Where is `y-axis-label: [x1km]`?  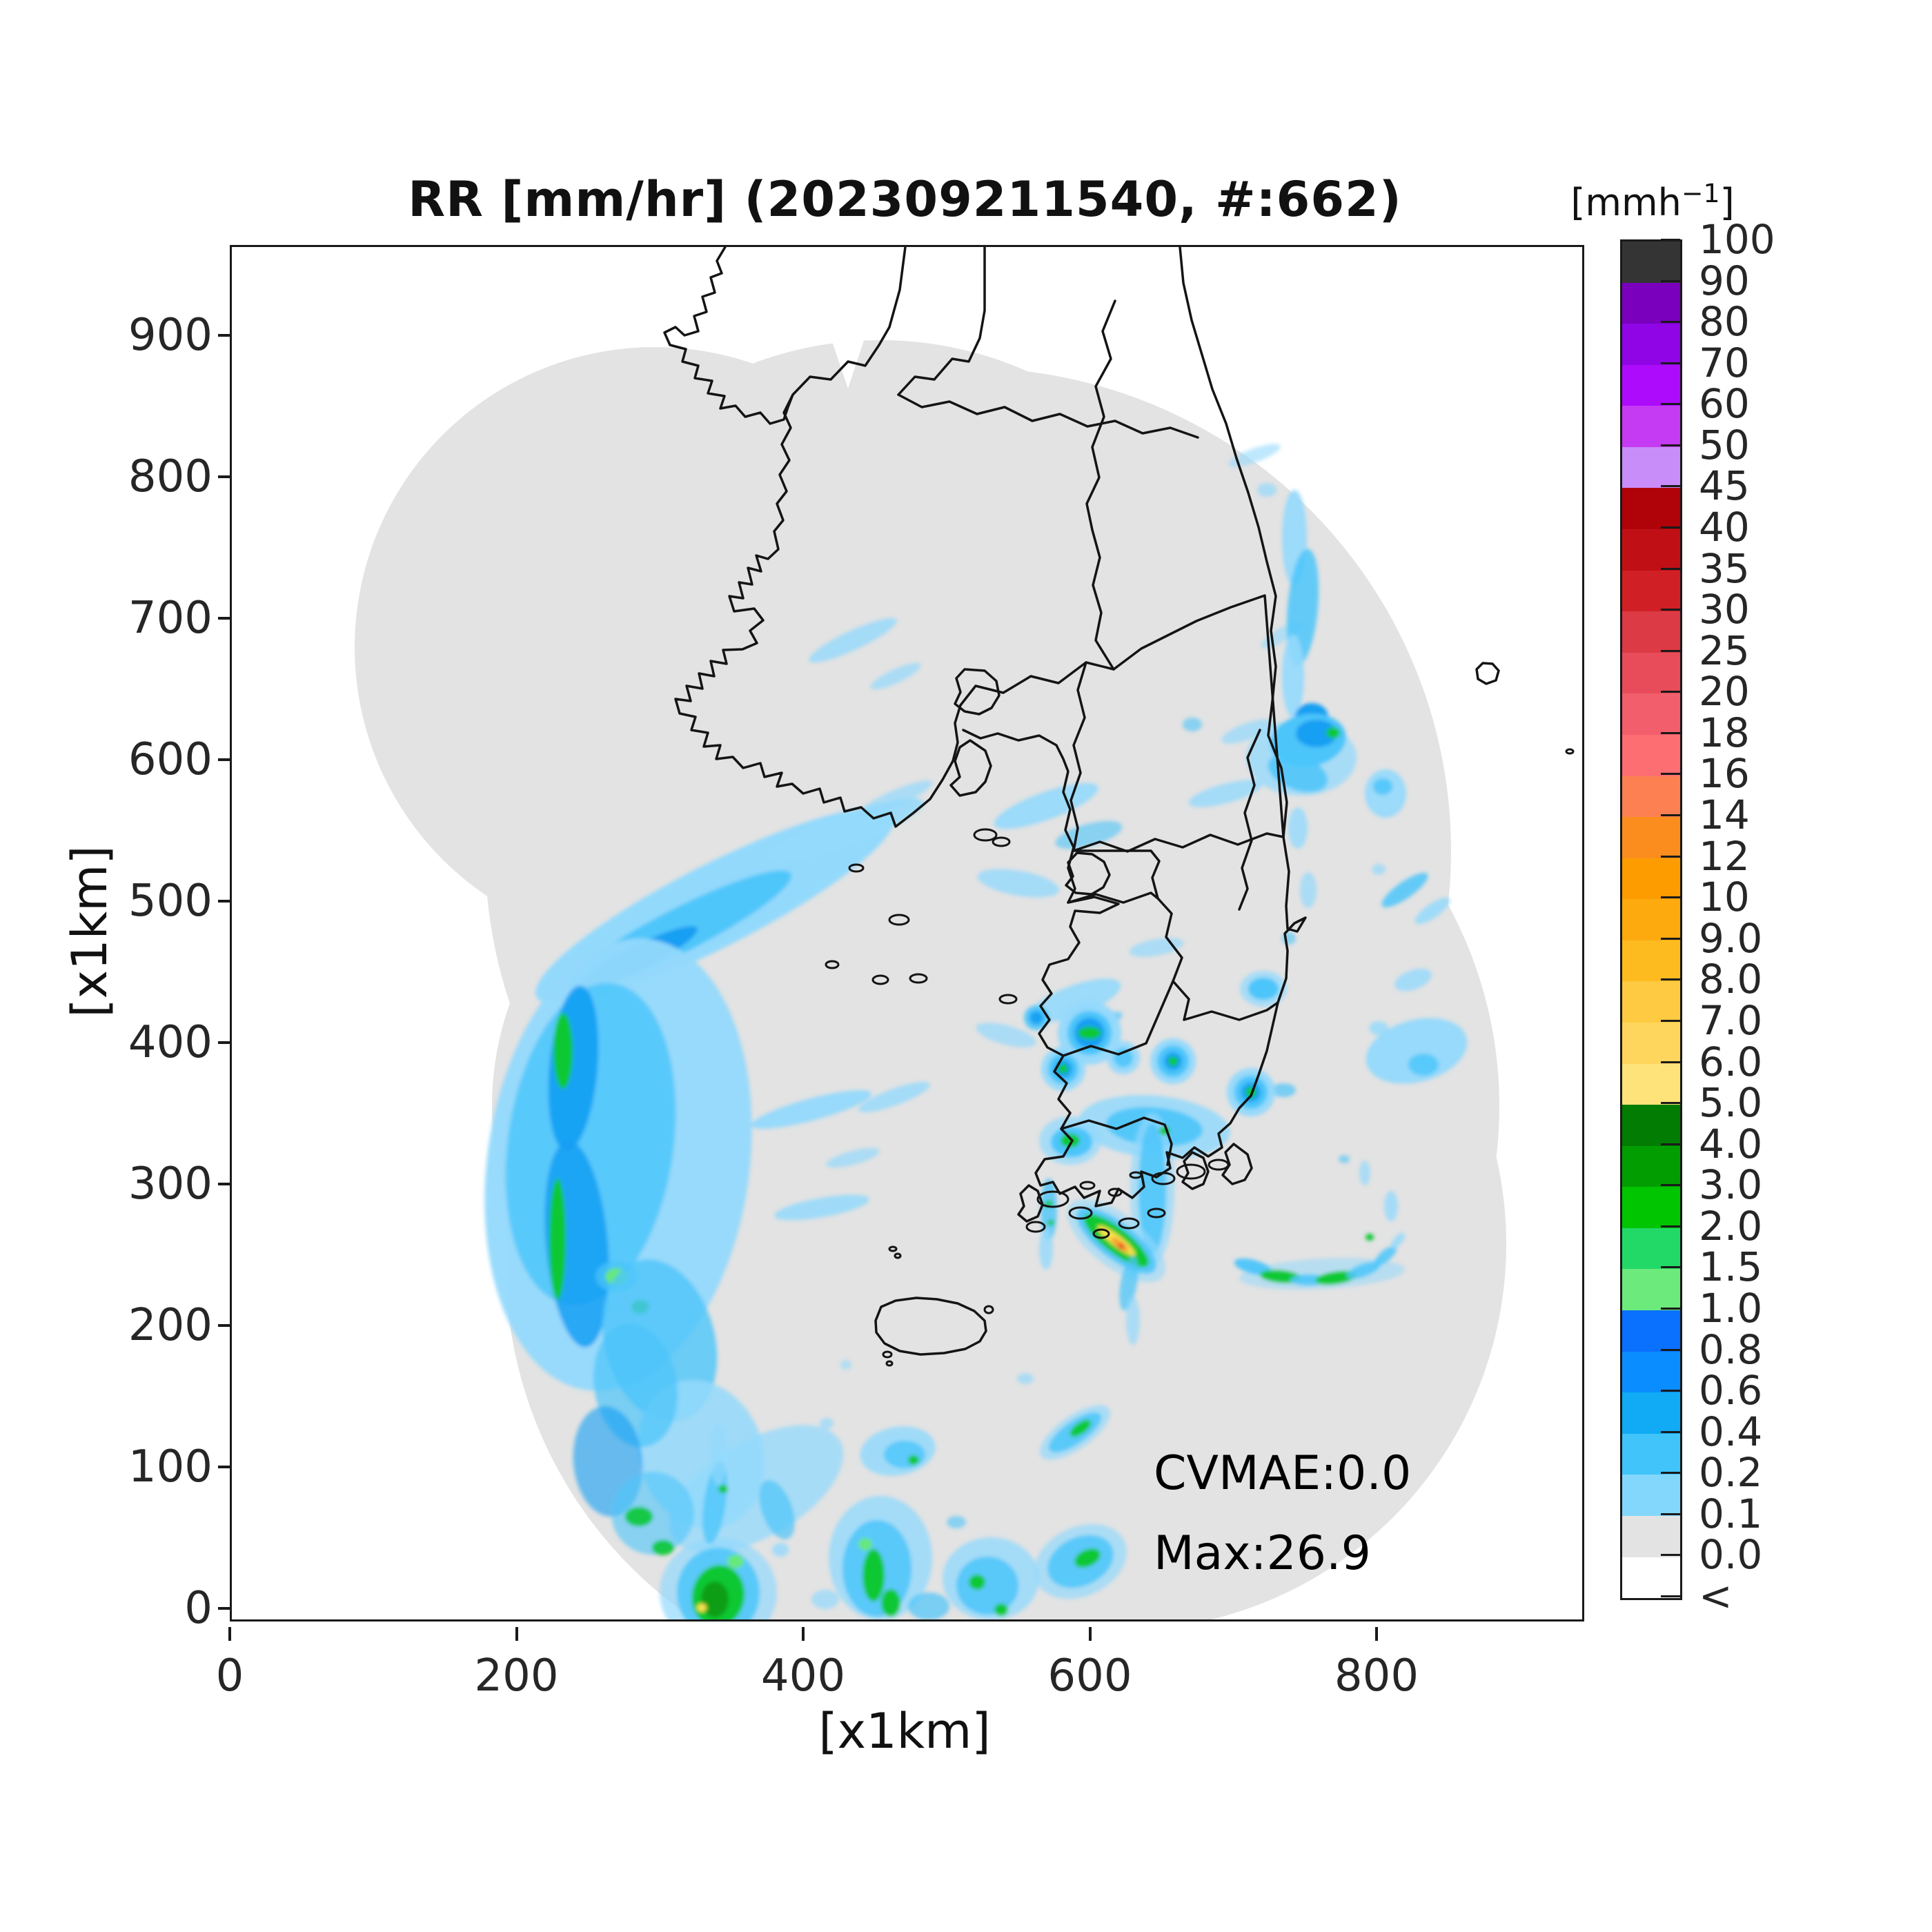 y-axis-label: [x1km] is located at coordinates (89, 931).